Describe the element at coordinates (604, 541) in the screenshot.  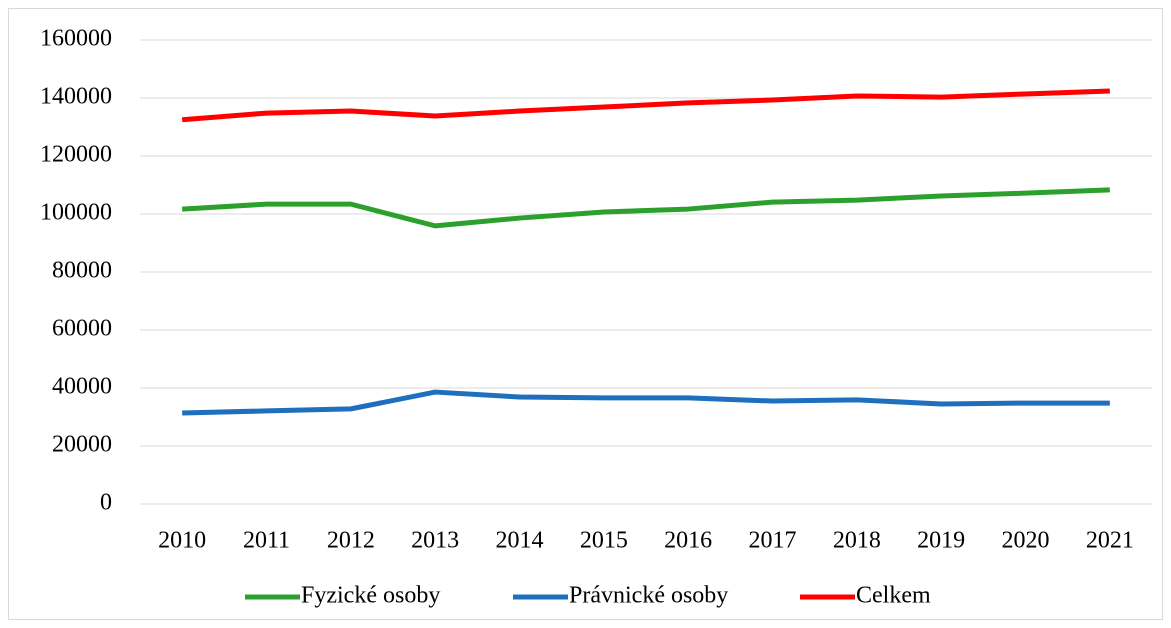
I see `x-tick-label: 2015` at that location.